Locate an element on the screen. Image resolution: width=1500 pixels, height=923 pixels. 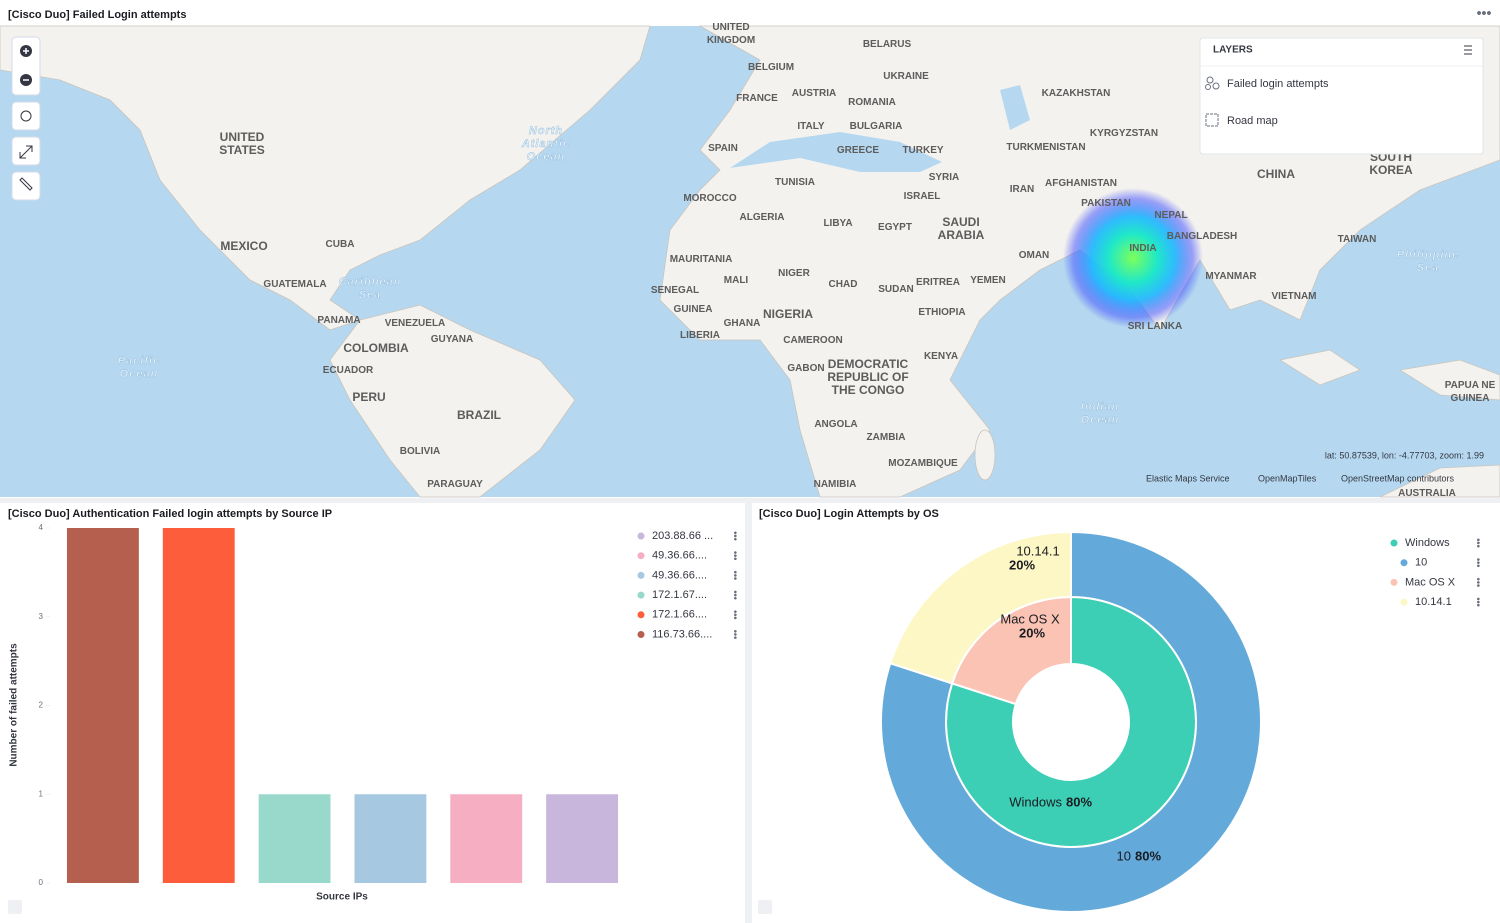
country-label: MOZAMBIQUE is located at coordinates (923, 463).